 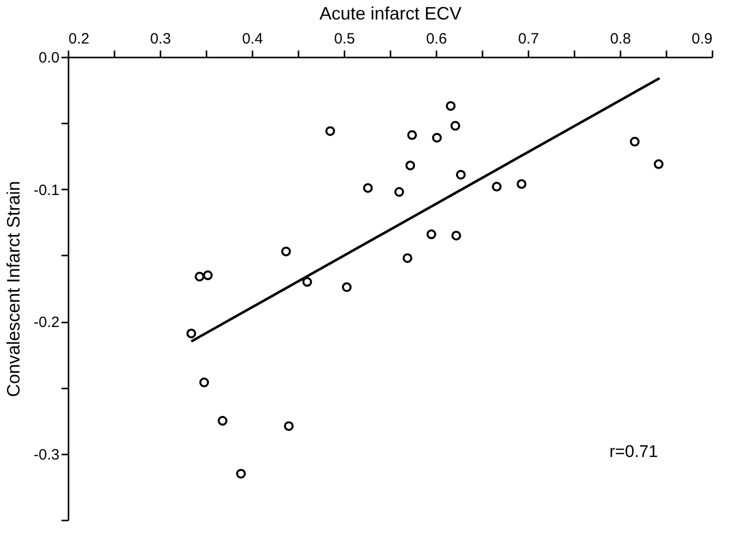 I want to click on x-tick-label: 0.4, so click(x=252, y=39).